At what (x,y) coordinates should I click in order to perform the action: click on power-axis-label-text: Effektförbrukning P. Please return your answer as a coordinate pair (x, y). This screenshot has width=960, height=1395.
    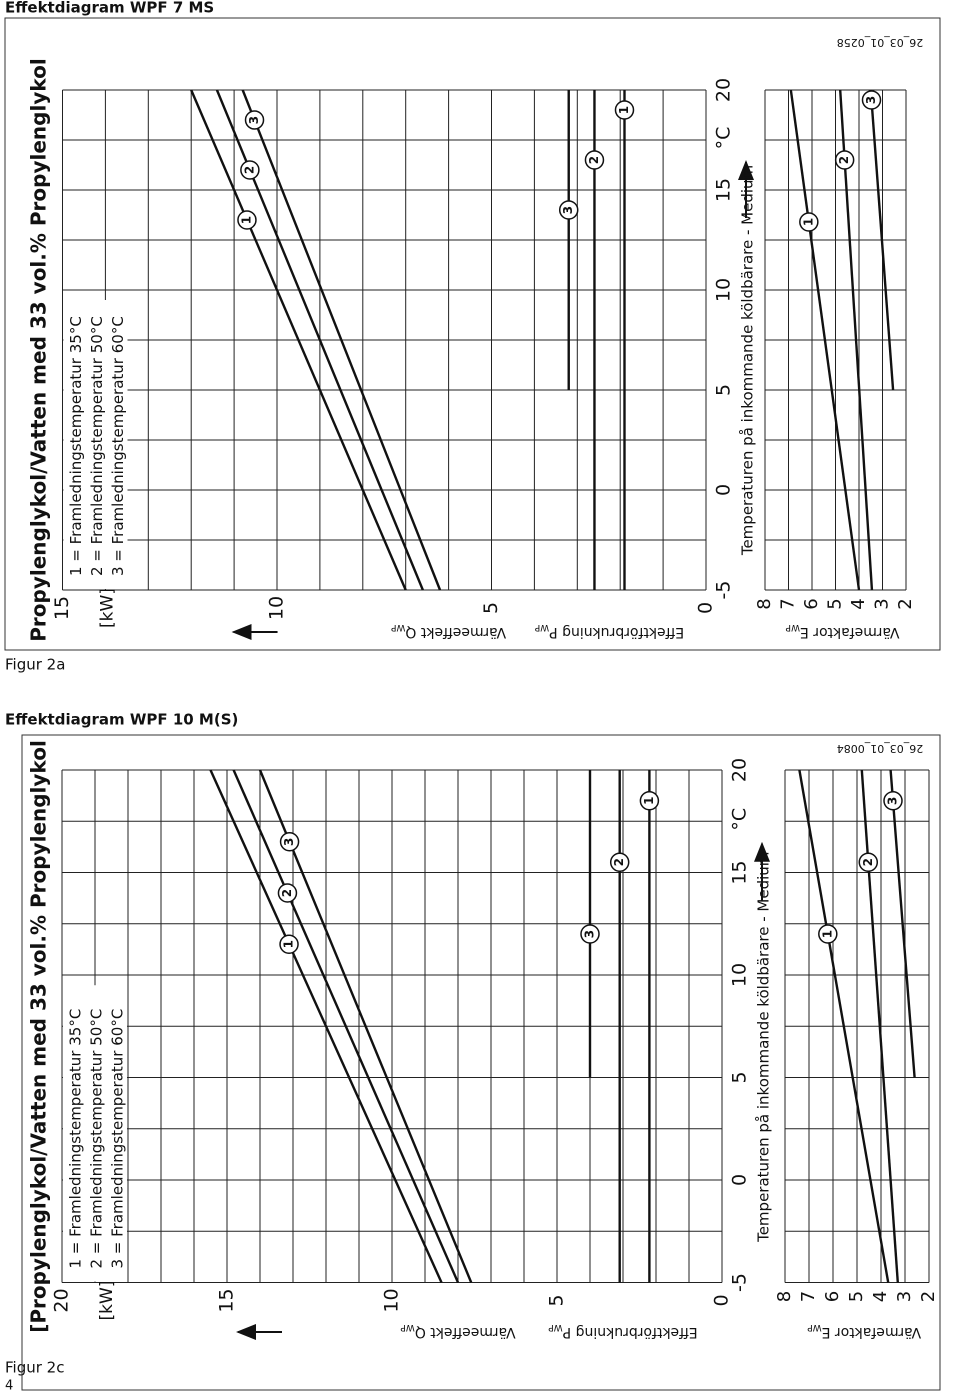
    Looking at the image, I should click on (630, 1332).